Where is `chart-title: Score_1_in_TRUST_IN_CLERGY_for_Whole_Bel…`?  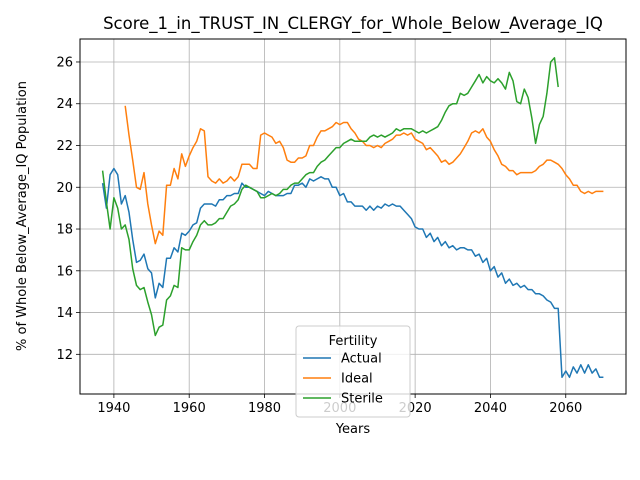
chart-title: Score_1_in_TRUST_IN_CLERGY_for_Whole_Bel… is located at coordinates (353, 24).